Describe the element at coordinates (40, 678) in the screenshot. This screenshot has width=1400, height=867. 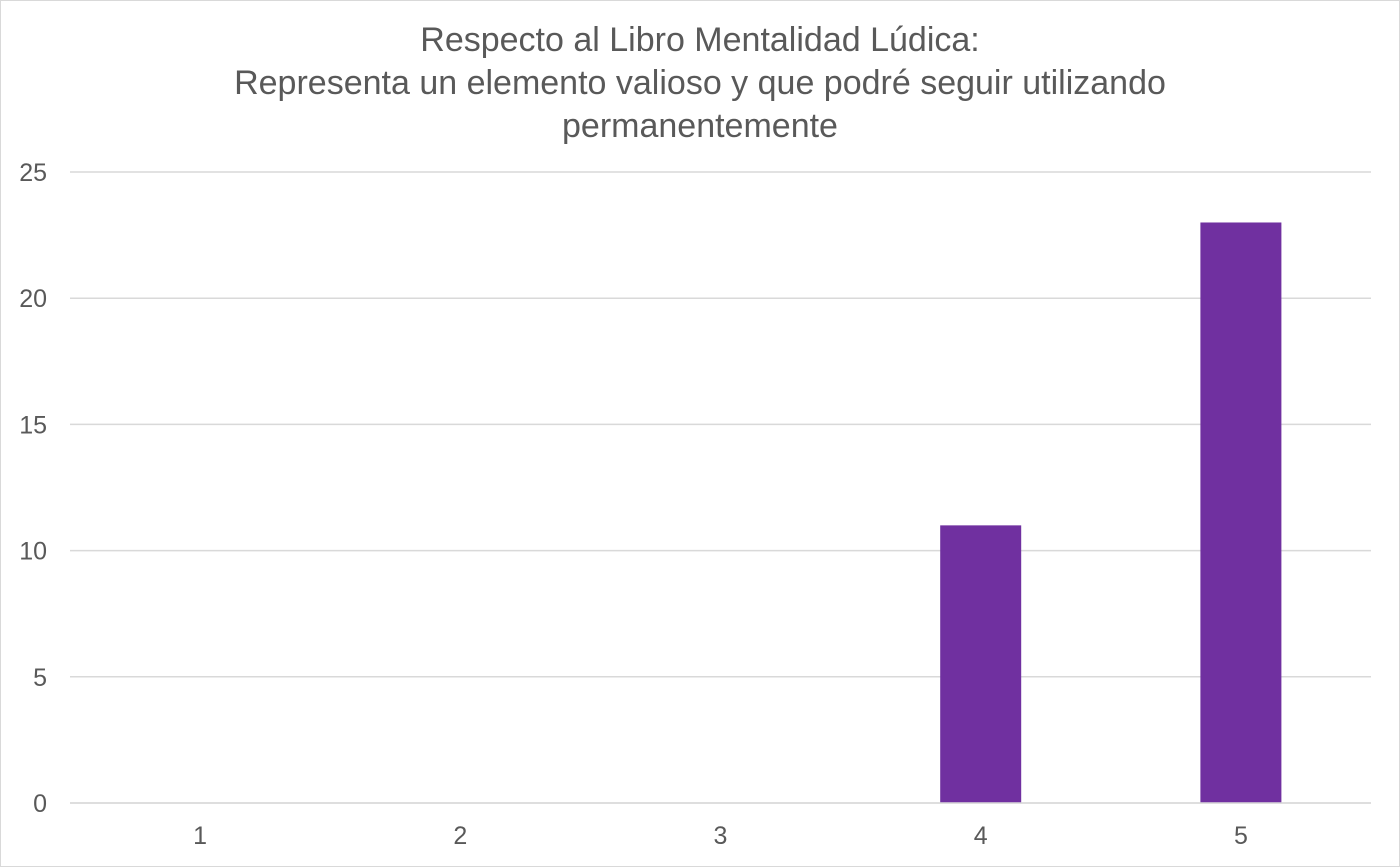
I see `y-tick-label: 5` at that location.